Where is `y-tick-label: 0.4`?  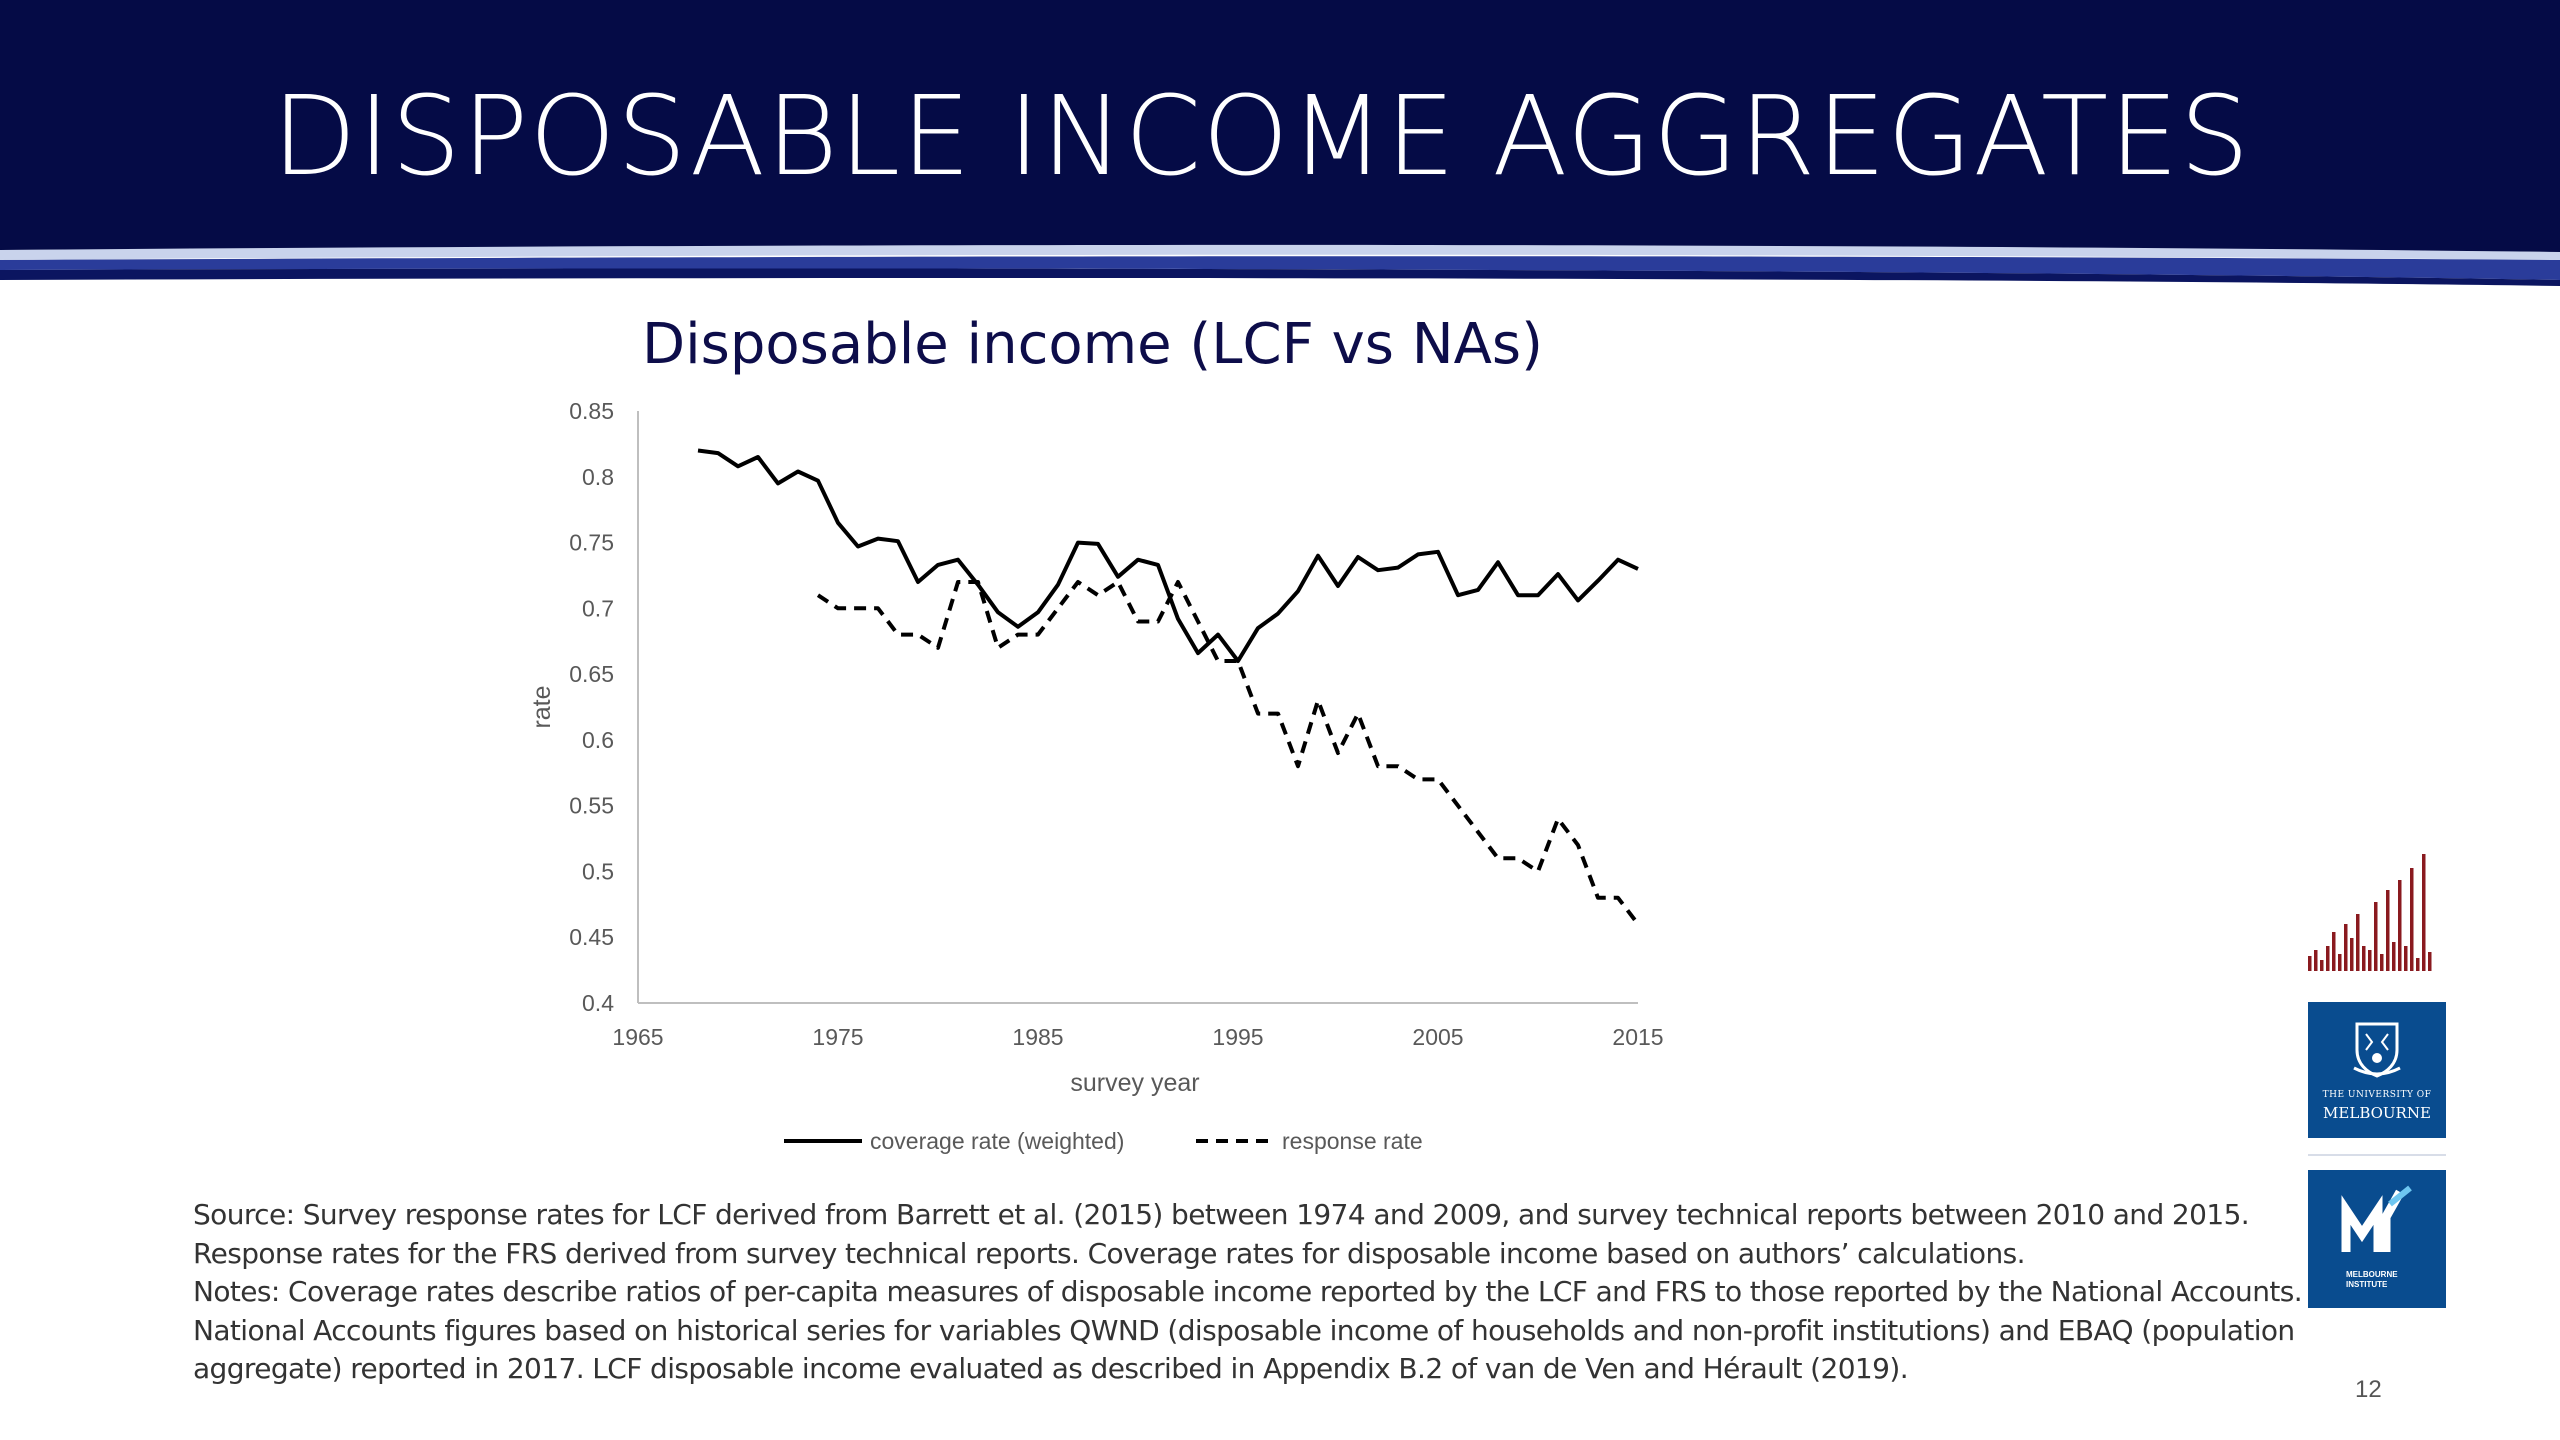 y-tick-label: 0.4 is located at coordinates (598, 1003).